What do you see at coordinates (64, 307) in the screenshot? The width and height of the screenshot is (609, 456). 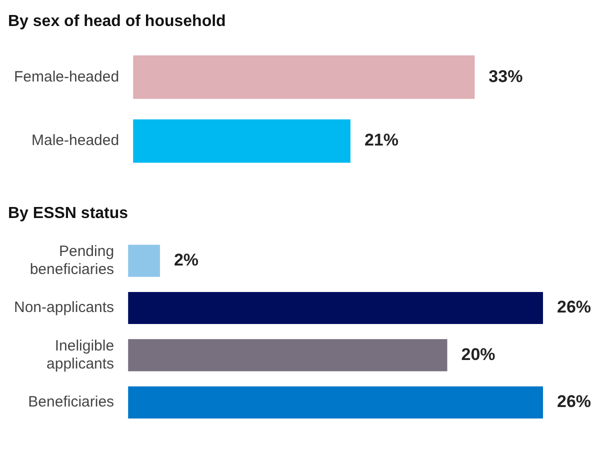 I see `y-tick-label: Non-applicants` at bounding box center [64, 307].